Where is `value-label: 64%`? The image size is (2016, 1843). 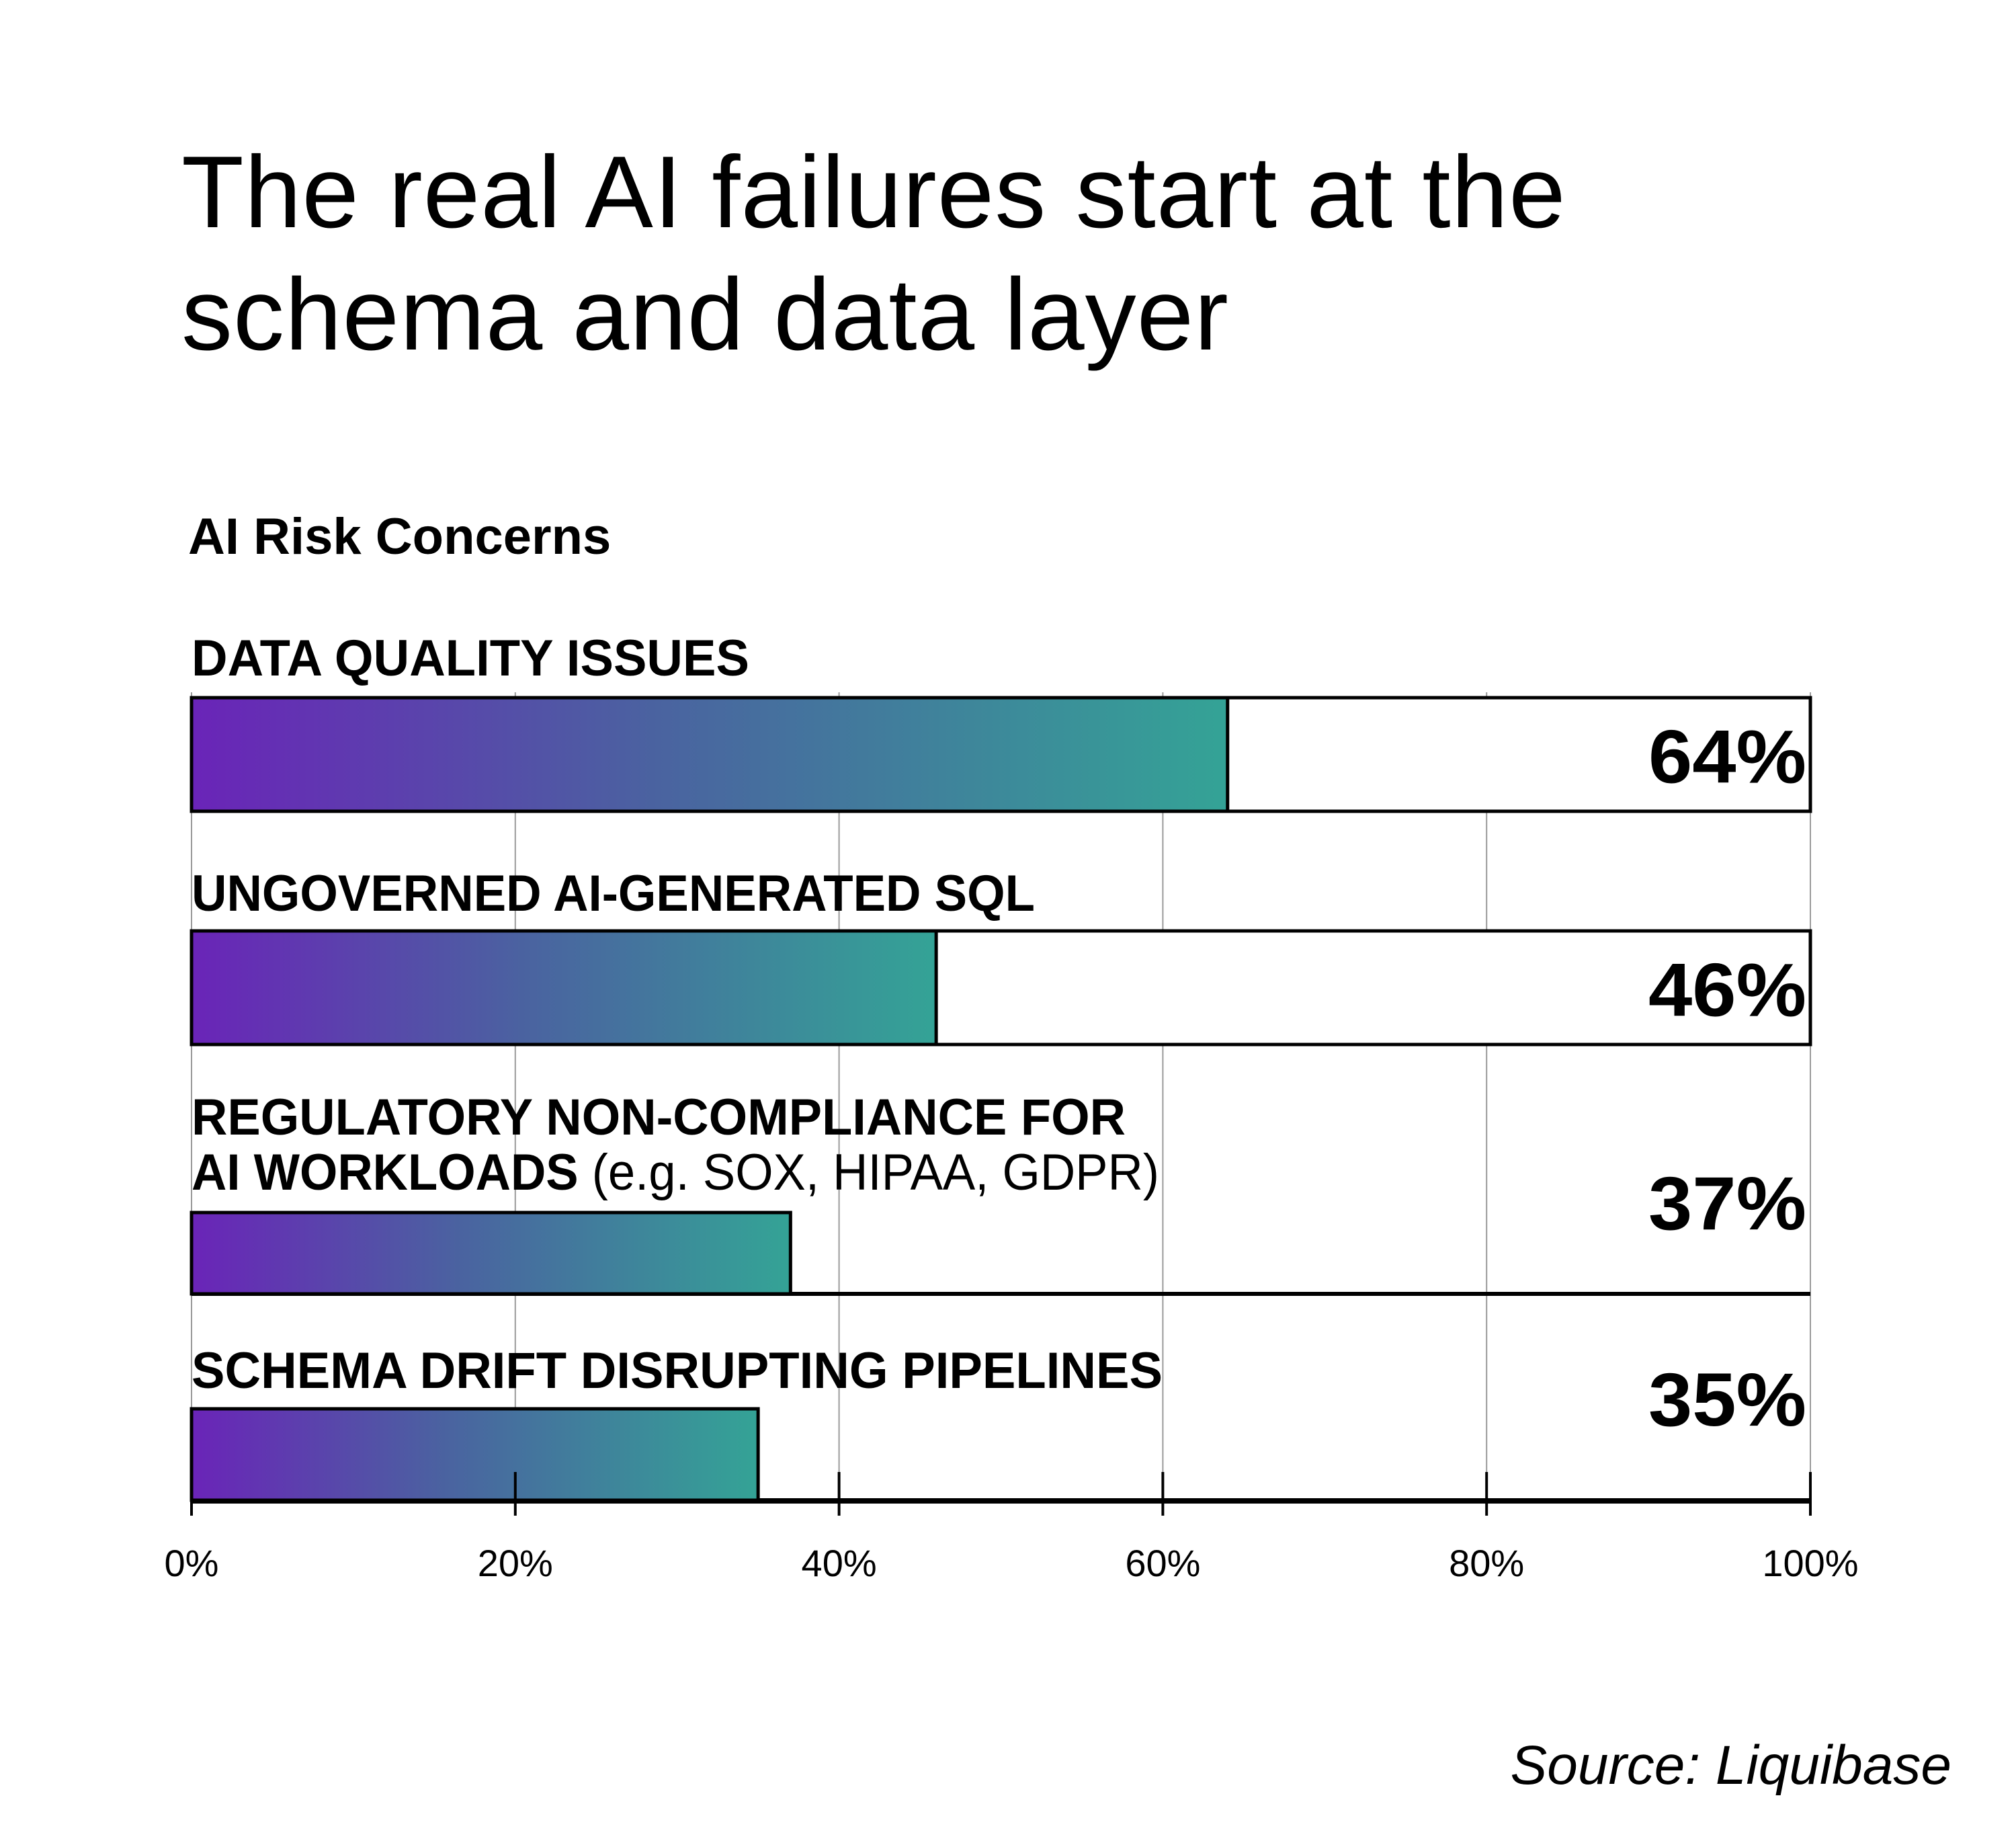 value-label: 64% is located at coordinates (1727, 757).